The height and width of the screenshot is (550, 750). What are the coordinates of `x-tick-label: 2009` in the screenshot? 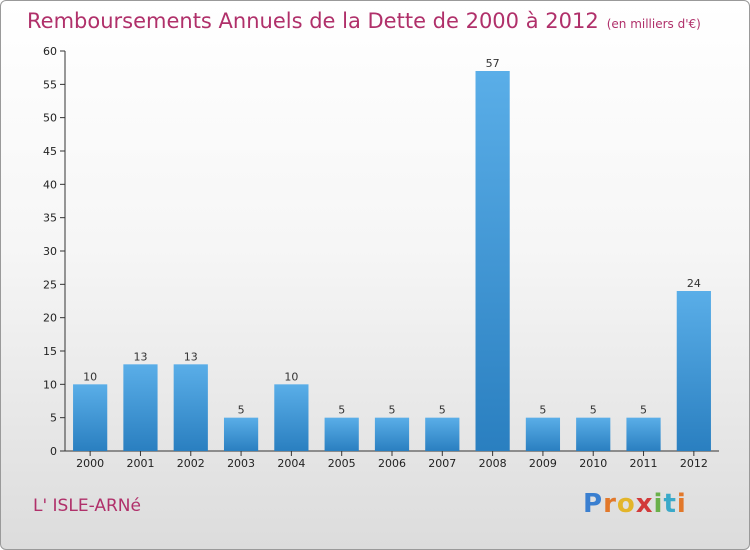 It's located at (543, 463).